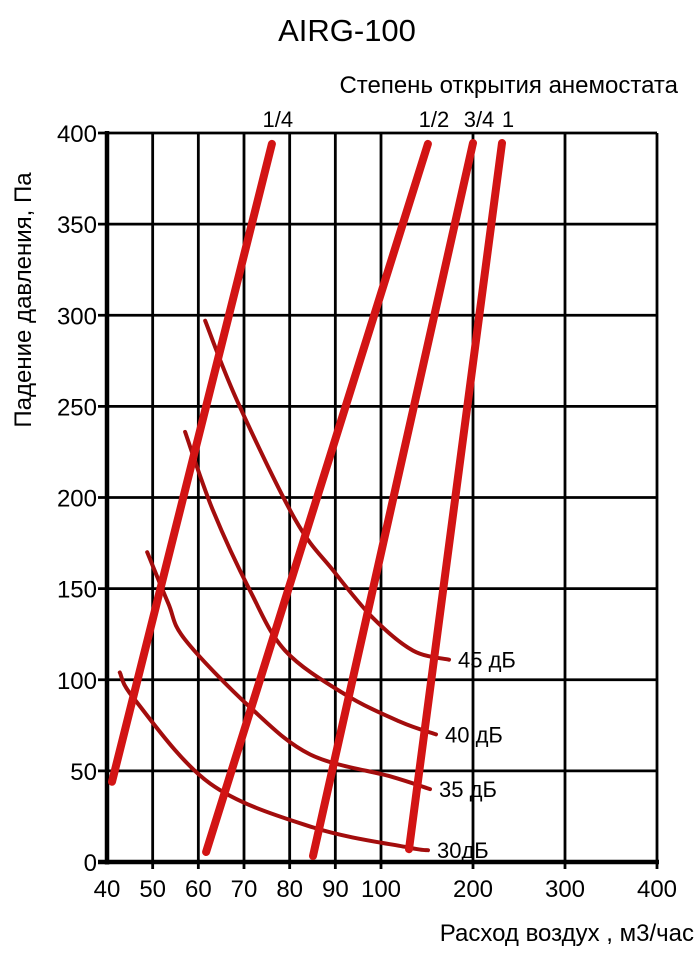 The width and height of the screenshot is (700, 955). What do you see at coordinates (77, 407) in the screenshot?
I see `y-tick-label-250: 250` at bounding box center [77, 407].